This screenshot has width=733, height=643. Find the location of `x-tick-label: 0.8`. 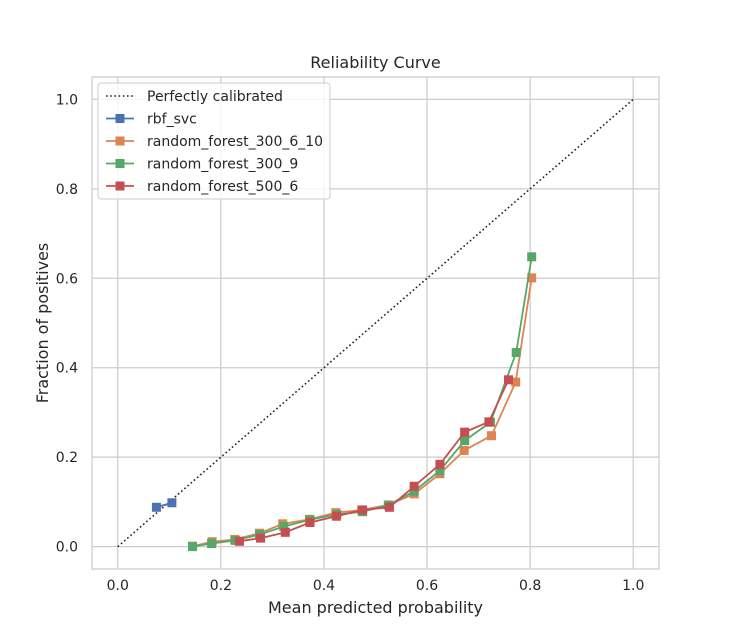

x-tick-label: 0.8 is located at coordinates (530, 586).